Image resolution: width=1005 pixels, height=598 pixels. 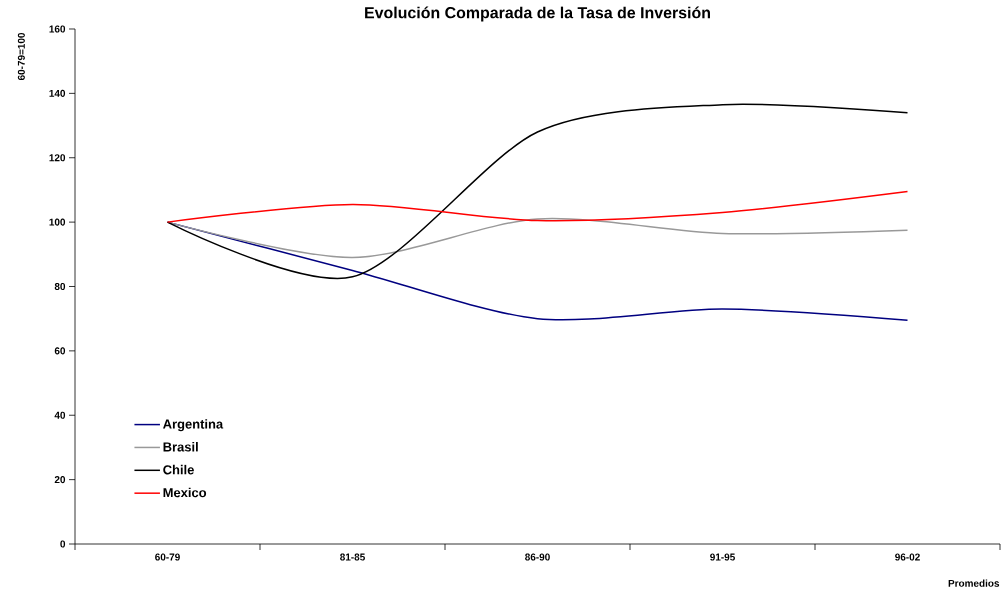 I want to click on y-tick-label: 160, so click(x=57, y=29).